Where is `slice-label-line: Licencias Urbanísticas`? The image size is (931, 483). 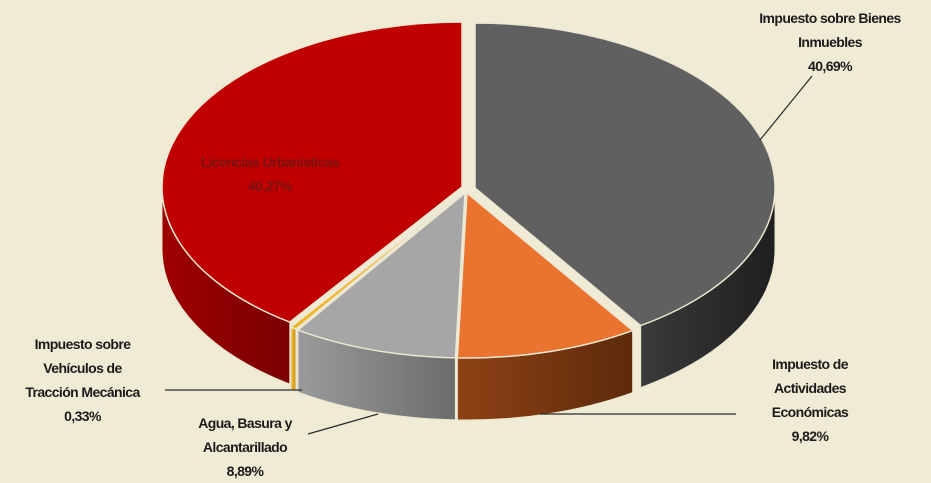
slice-label-line: Licencias Urbanísticas is located at coordinates (270, 162).